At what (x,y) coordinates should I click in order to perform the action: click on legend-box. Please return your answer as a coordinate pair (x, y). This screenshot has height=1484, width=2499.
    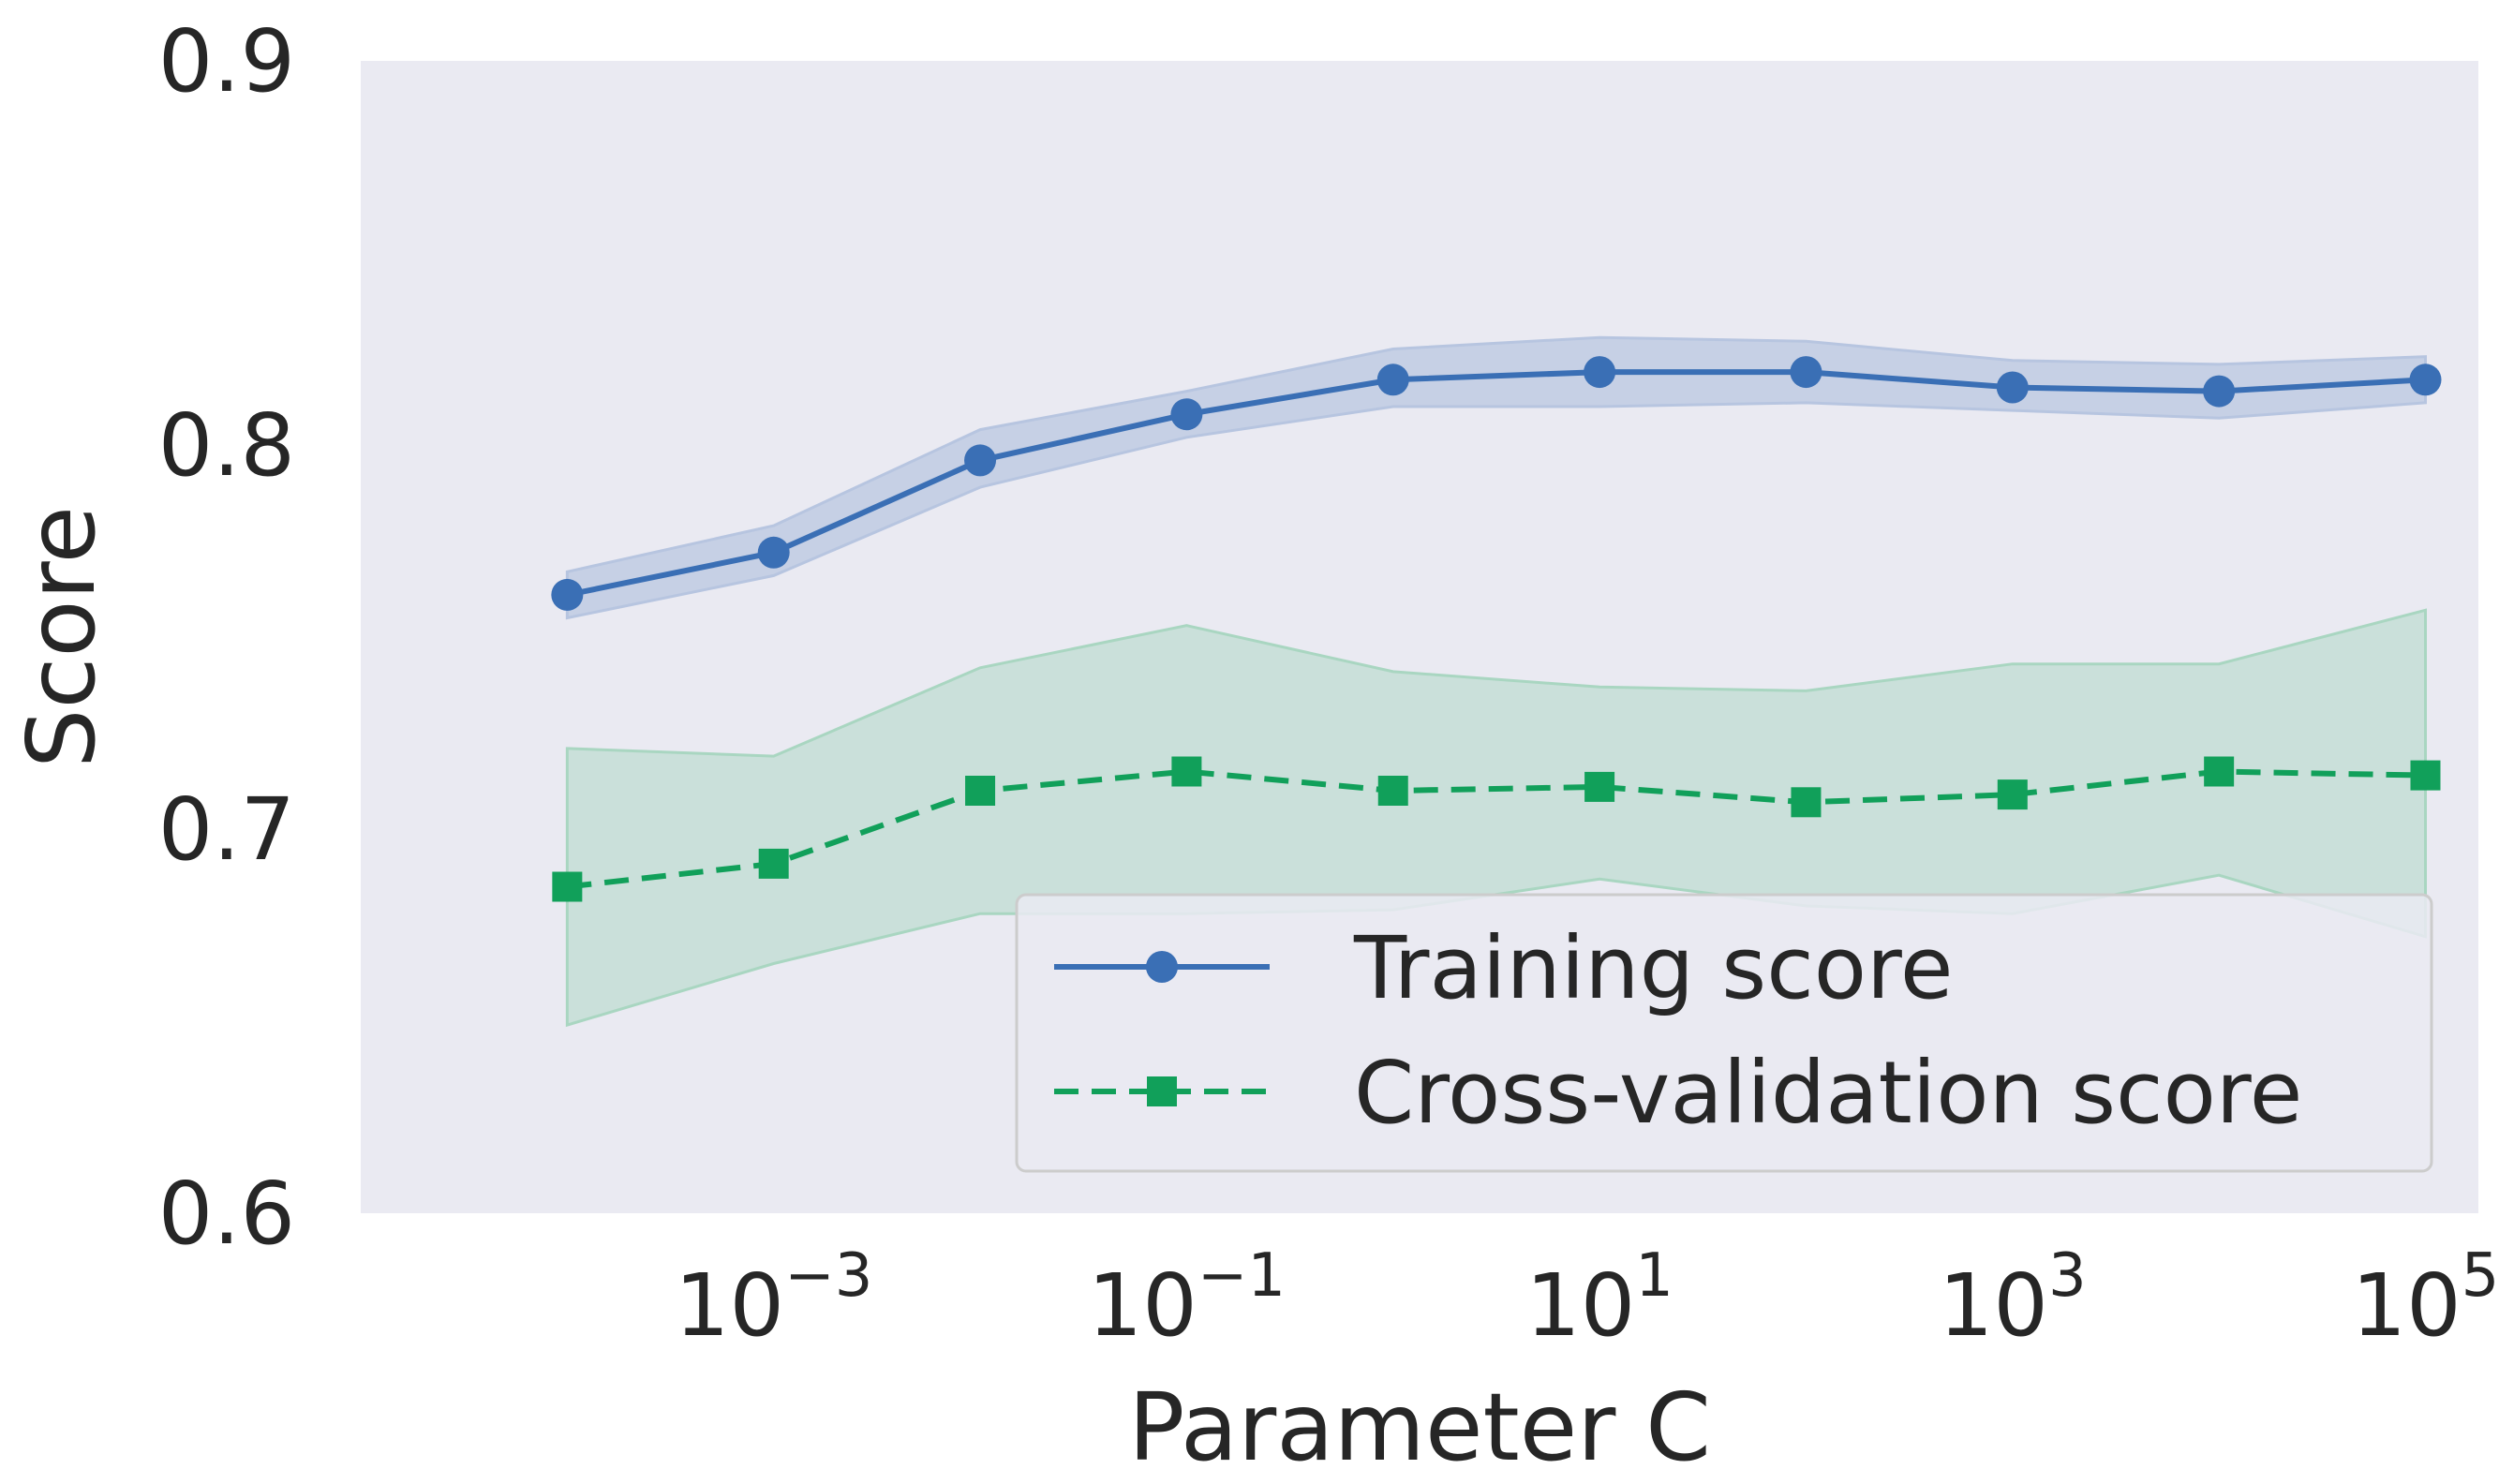
    Looking at the image, I should click on (1724, 1033).